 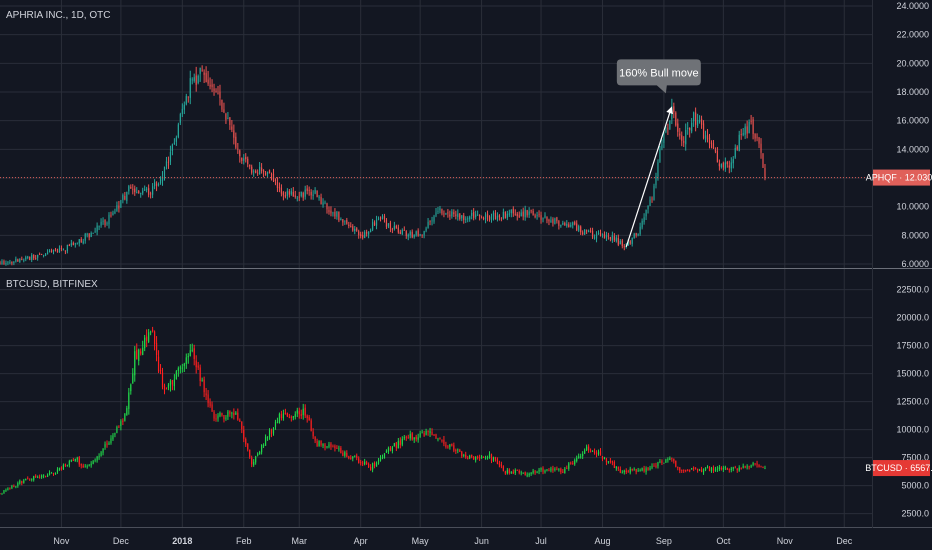 What do you see at coordinates (915, 458) in the screenshot?
I see `btc-y-tick: 7500.0` at bounding box center [915, 458].